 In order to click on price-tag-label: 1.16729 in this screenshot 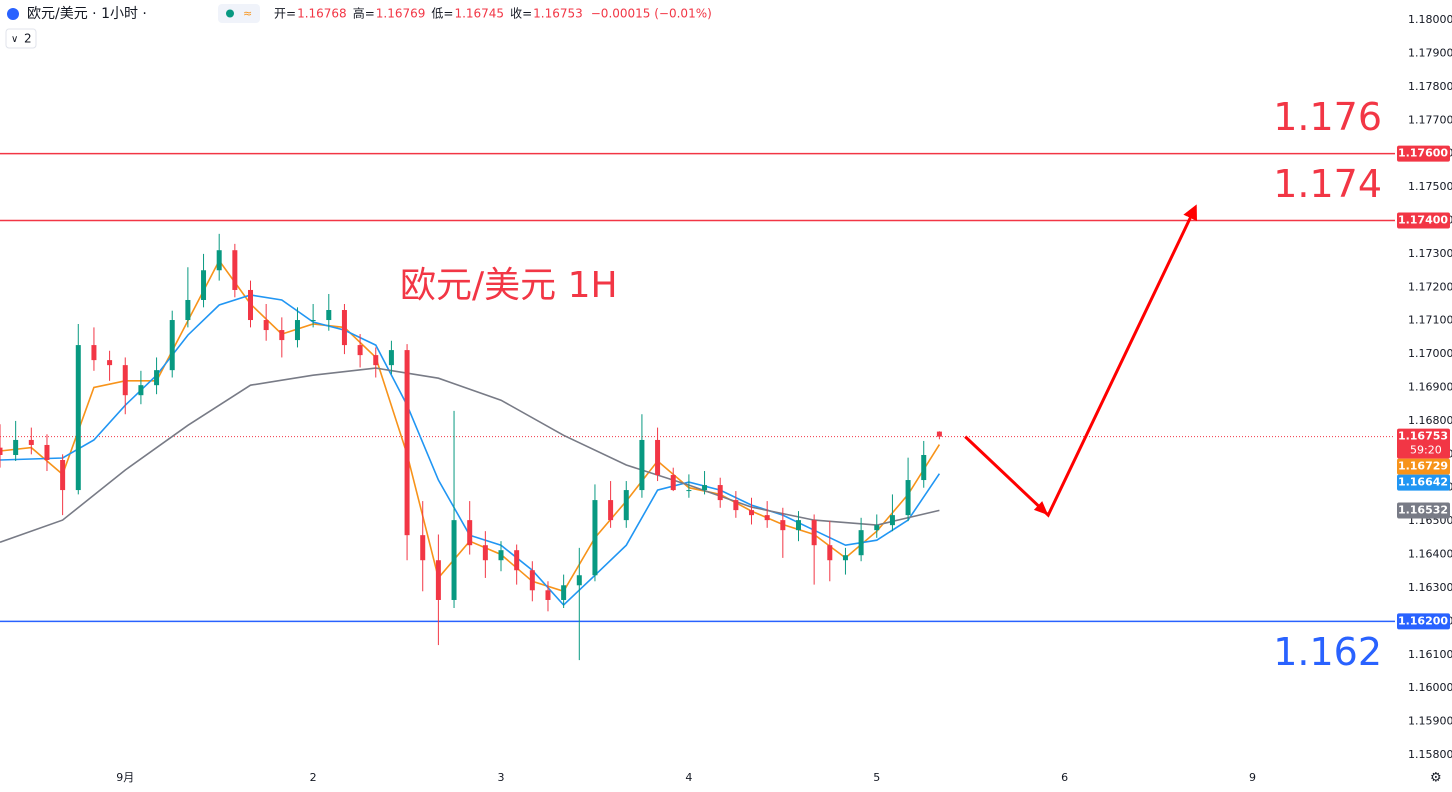, I will do `click(1423, 466)`.